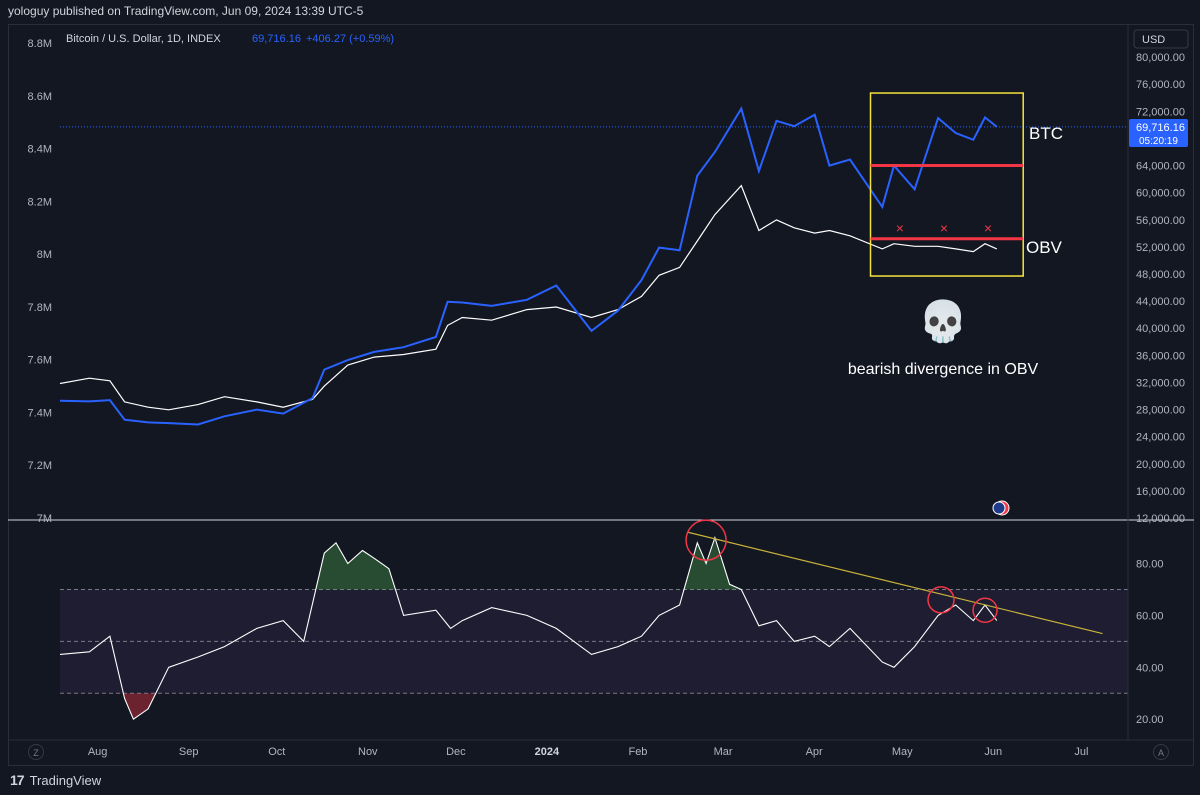 This screenshot has width=1200, height=795. What do you see at coordinates (44, 255) in the screenshot?
I see `obv-tick-label: 8M` at bounding box center [44, 255].